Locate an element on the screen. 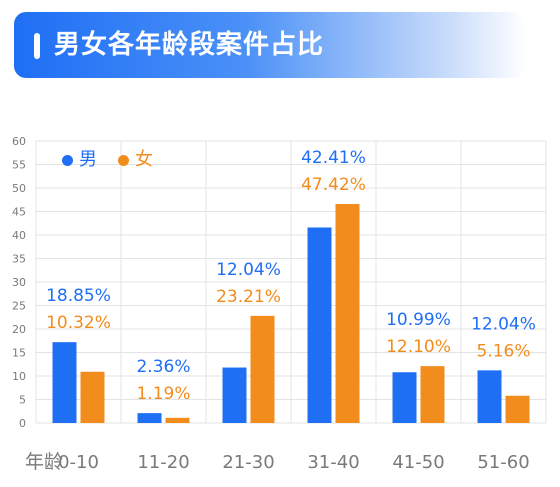  y-tick-label: 5 is located at coordinates (22, 400).